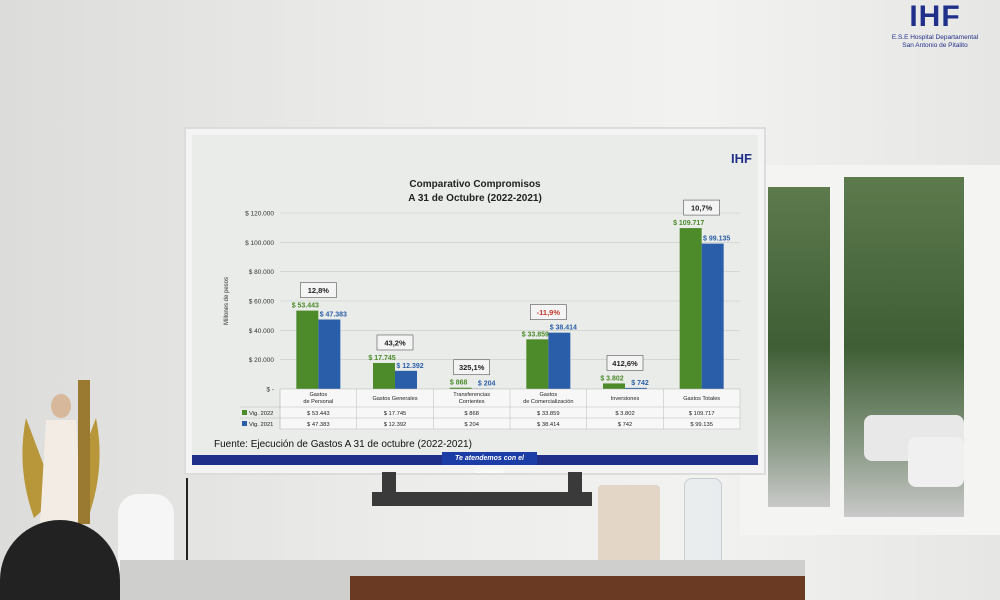 Image resolution: width=1000 pixels, height=600 pixels. I want to click on y-tick-label: $ 100.000, so click(259, 243).